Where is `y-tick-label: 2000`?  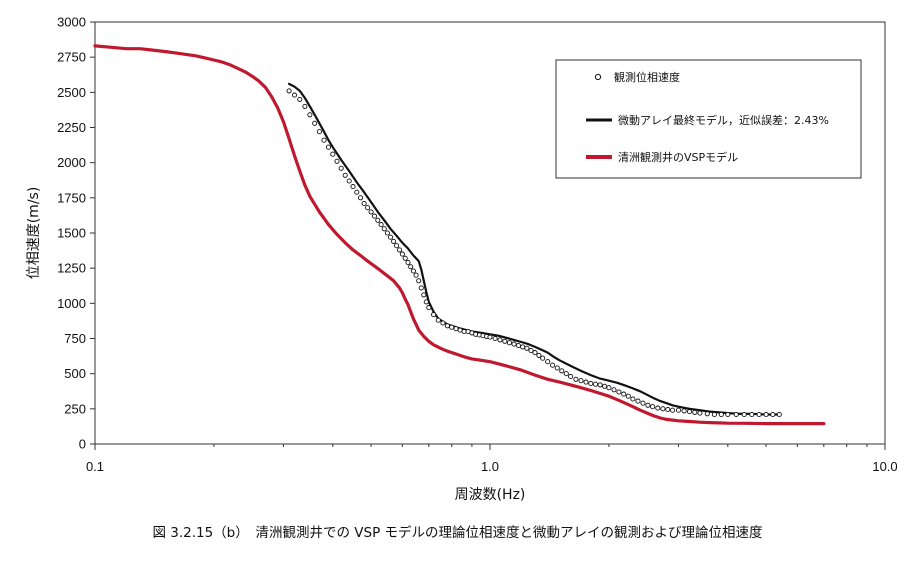 y-tick-label: 2000 is located at coordinates (71, 162).